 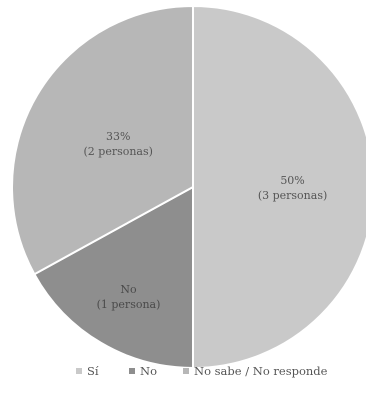 What do you see at coordinates (292, 195) in the screenshot?
I see `pie-label-sub-si: (3 personas)` at bounding box center [292, 195].